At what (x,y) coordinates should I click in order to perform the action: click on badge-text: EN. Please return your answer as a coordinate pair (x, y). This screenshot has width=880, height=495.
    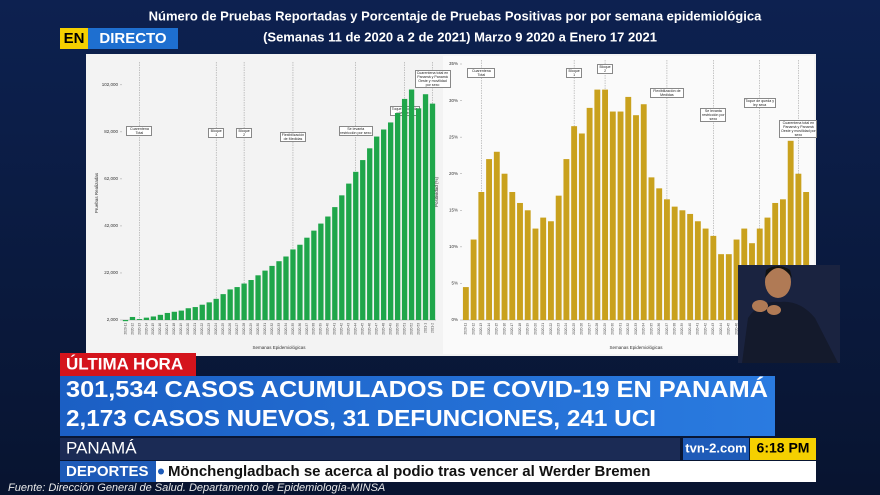
    Looking at the image, I should click on (74, 38).